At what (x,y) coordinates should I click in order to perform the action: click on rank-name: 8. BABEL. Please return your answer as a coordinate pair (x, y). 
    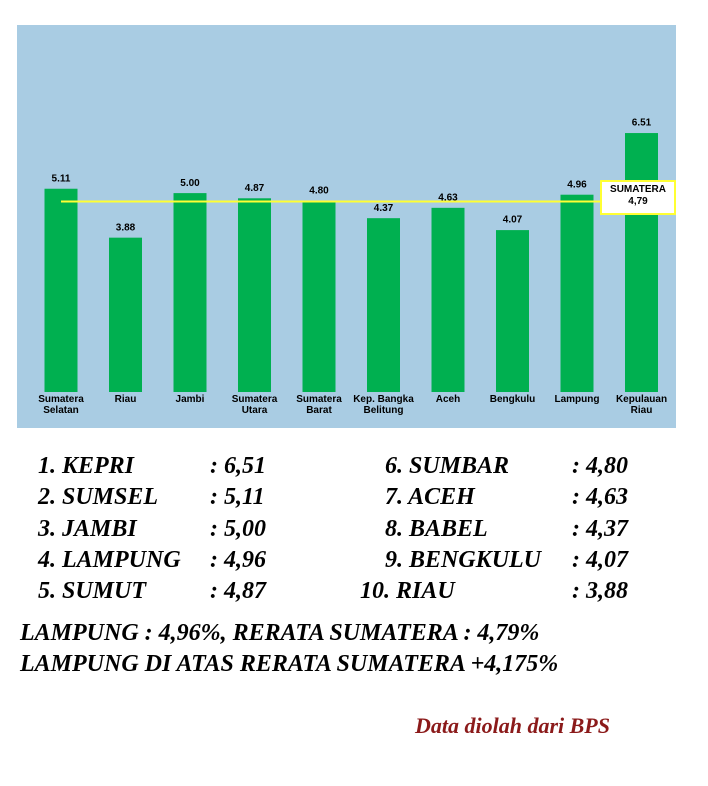
    Looking at the image, I should click on (436, 529).